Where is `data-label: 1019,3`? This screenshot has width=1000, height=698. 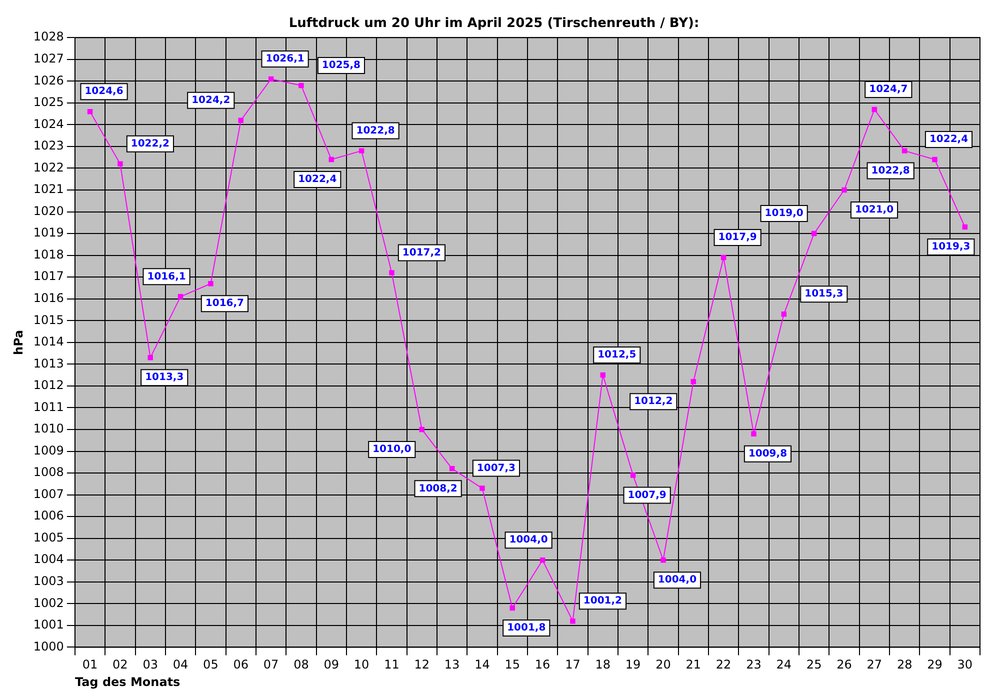 data-label: 1019,3 is located at coordinates (951, 247).